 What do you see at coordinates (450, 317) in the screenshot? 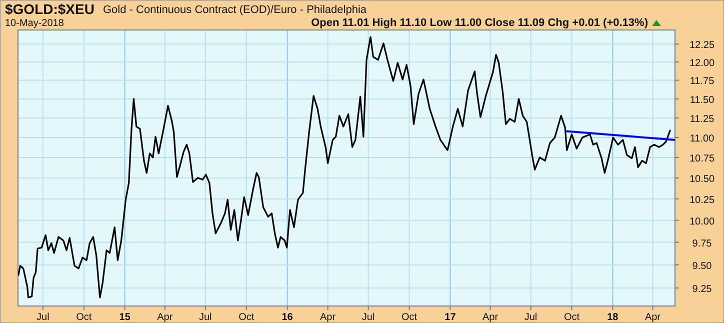
I see `x-tick-label: 17` at bounding box center [450, 317].